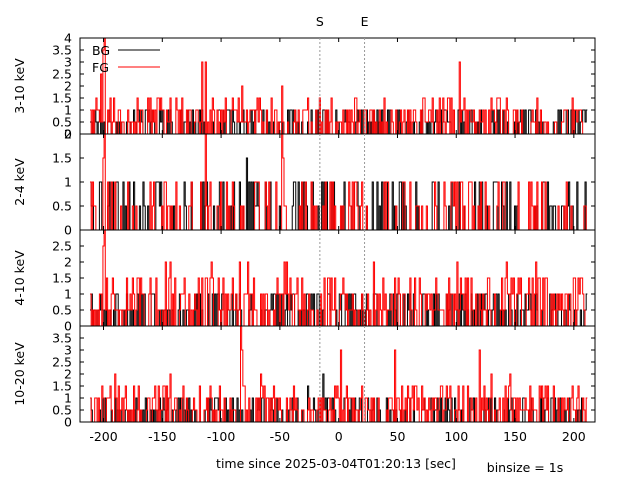 The image size is (640, 480). Describe the element at coordinates (101, 50) in the screenshot. I see `legend-label-bg: BG` at that location.